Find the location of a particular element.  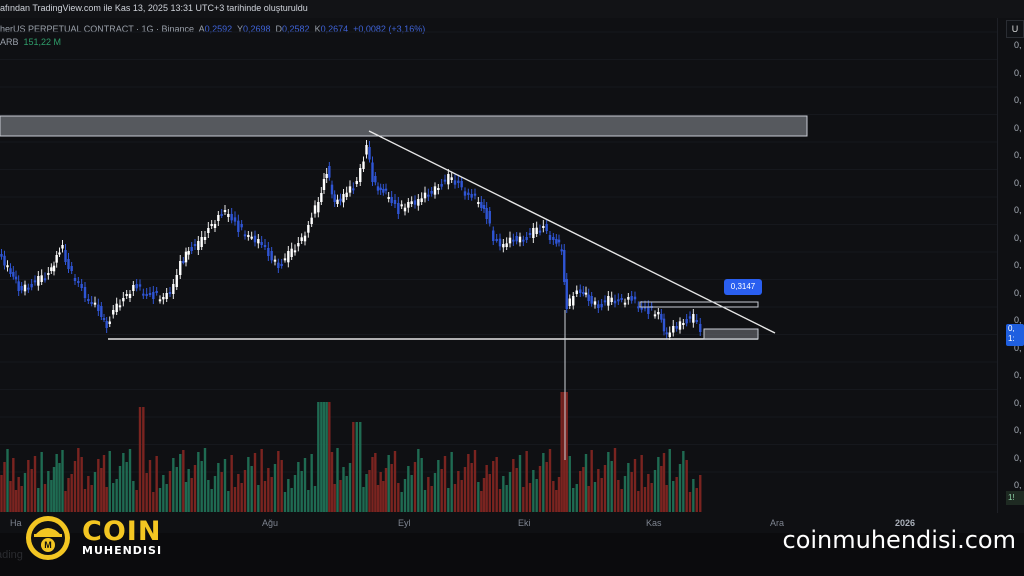

price-scale: 0, 0, 0, 0, 0, 0, 0, 0, 0, 0, 0, 0, 0, 0, 0, 0, 0, is located at coordinates (1010, 265).